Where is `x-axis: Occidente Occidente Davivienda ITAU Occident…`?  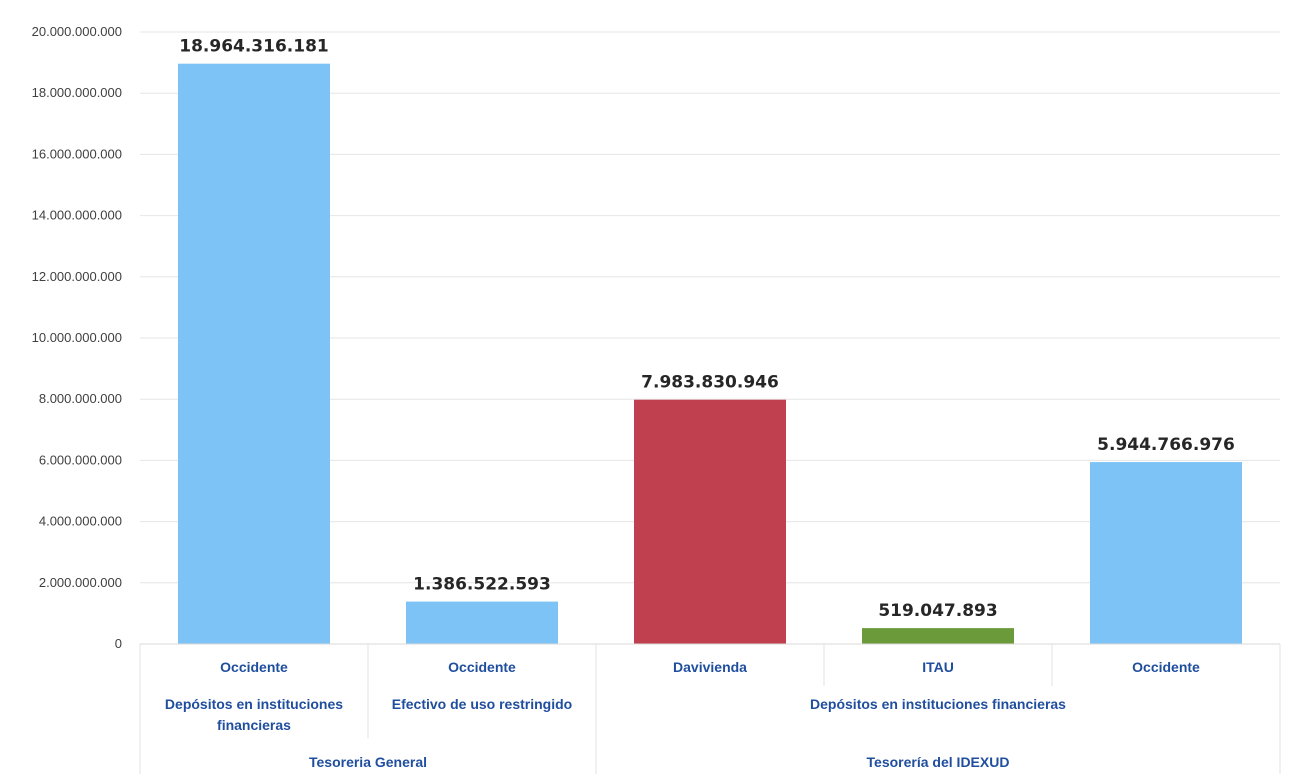
x-axis: Occidente Occidente Davivienda ITAU Occident… is located at coordinates (710, 708).